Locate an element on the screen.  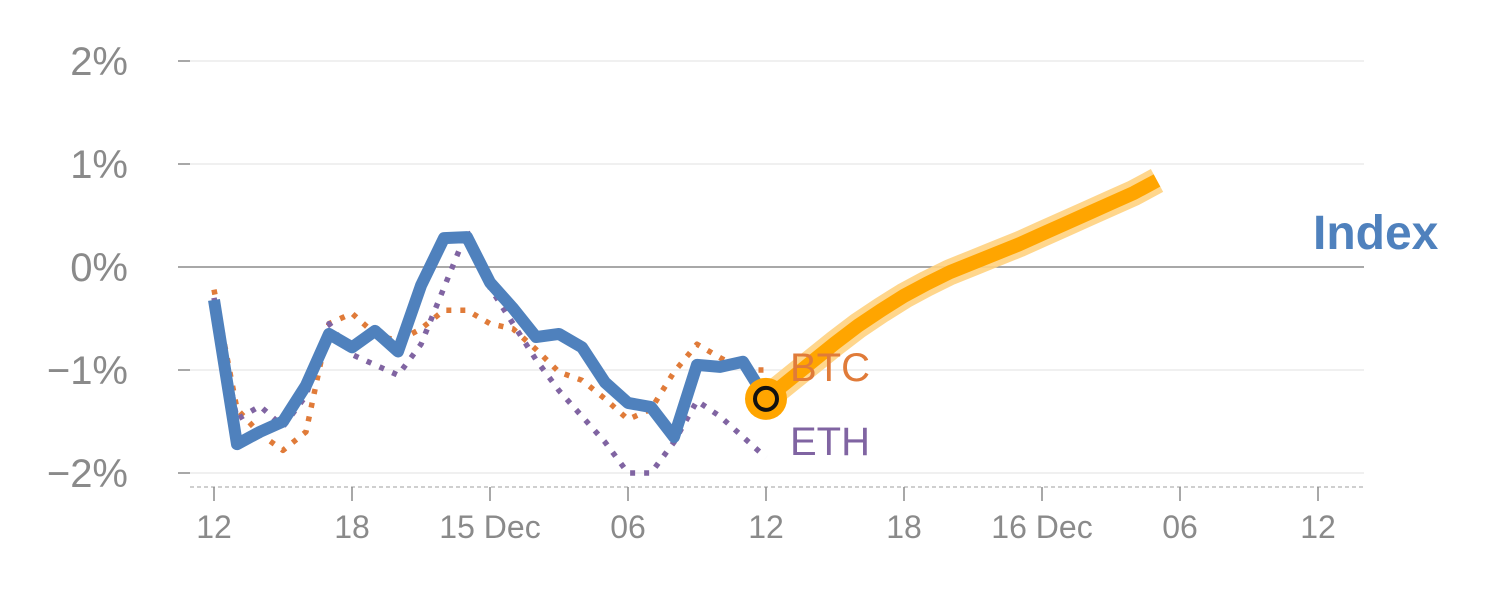
eth-series-label: ETH is located at coordinates (830, 442).